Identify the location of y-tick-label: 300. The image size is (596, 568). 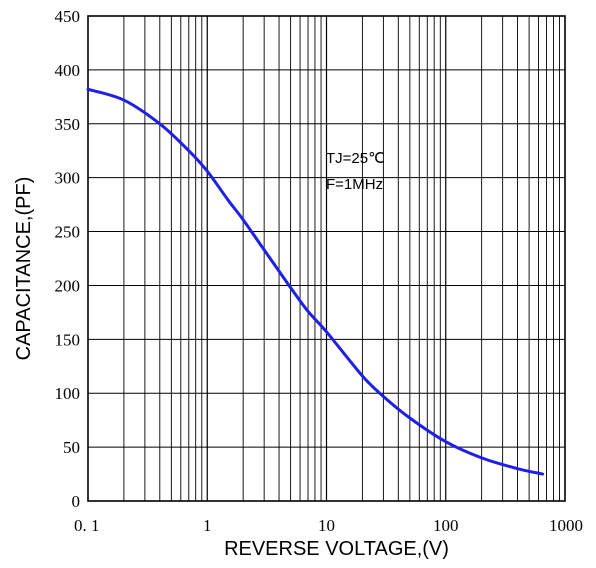
(68, 178).